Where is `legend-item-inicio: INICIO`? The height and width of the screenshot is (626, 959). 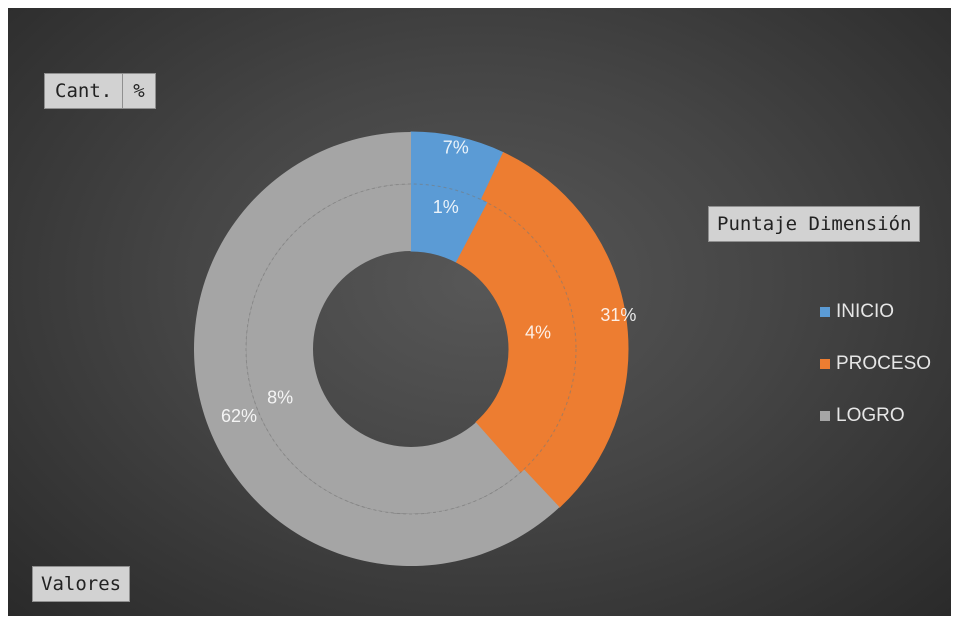 legend-item-inicio: INICIO is located at coordinates (875, 312).